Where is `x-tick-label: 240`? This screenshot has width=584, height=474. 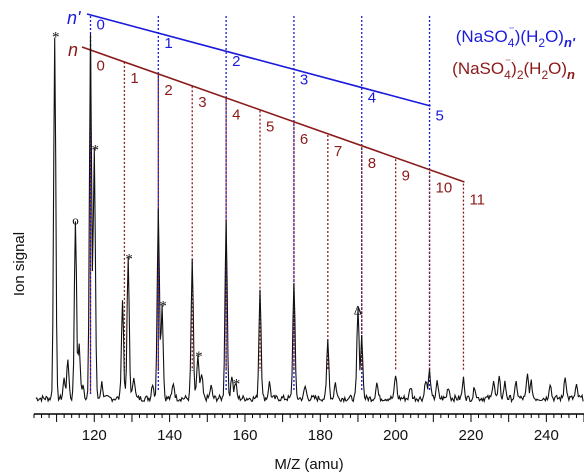
x-tick-label: 240 is located at coordinates (546, 435).